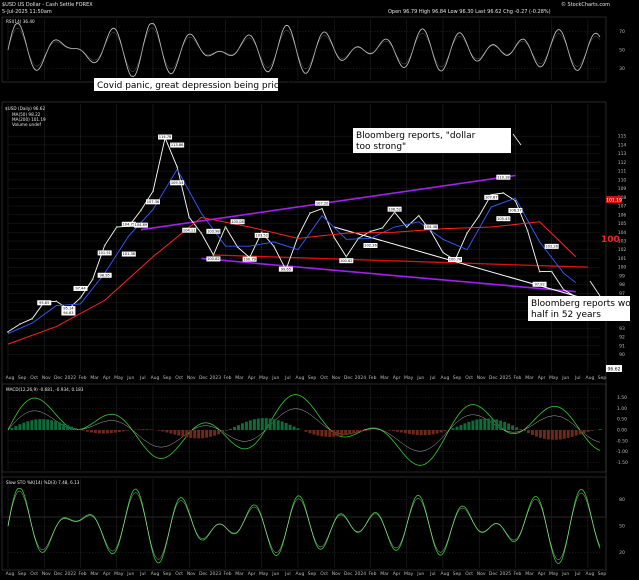 The width and height of the screenshot is (639, 580). What do you see at coordinates (26, 124) in the screenshot?
I see `legend-volume: Volume undef` at bounding box center [26, 124].